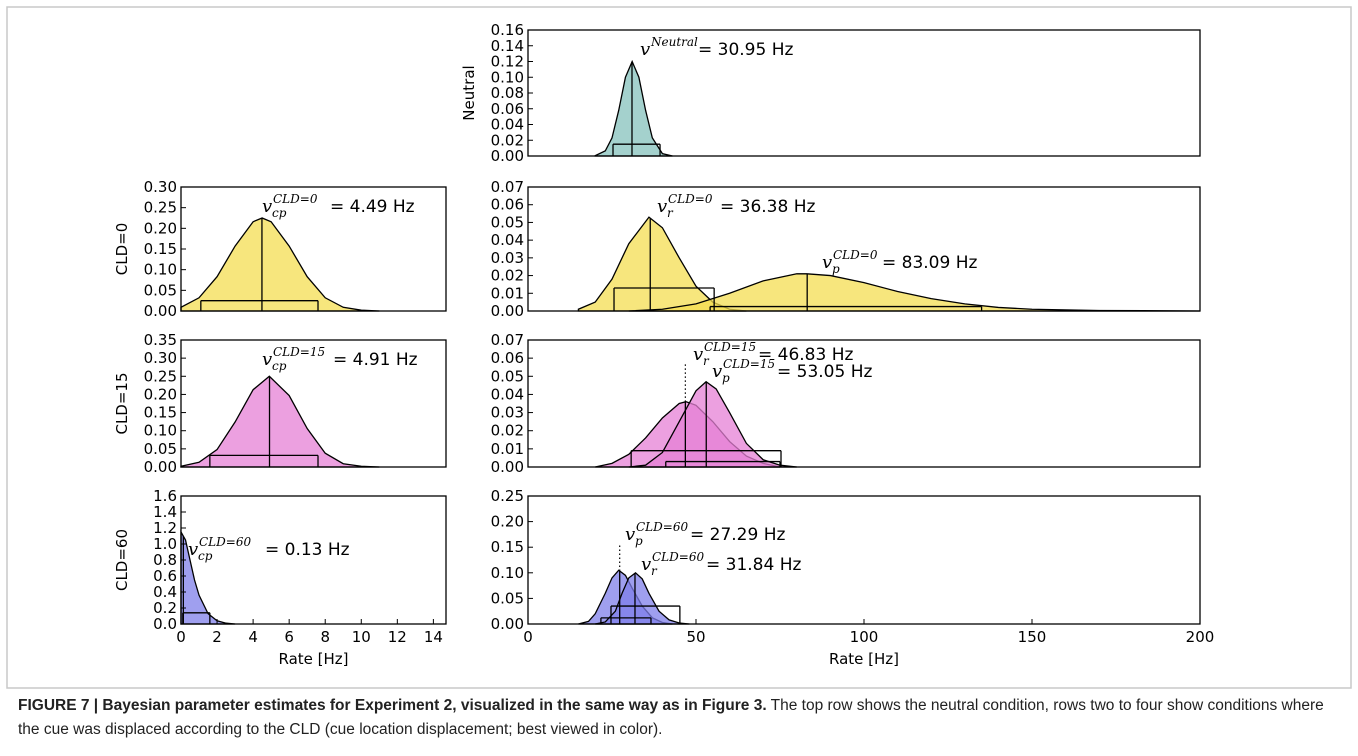  Describe the element at coordinates (160, 228) in the screenshot. I see `y-tick-label: 0.20` at that location.